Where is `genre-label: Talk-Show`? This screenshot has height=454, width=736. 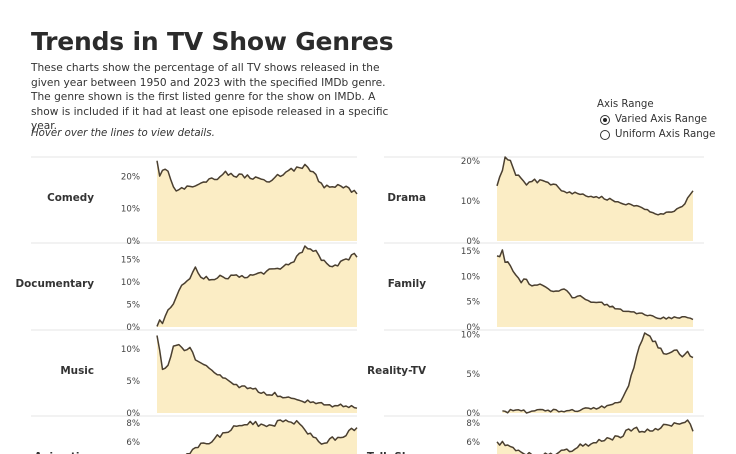
genre-label: Talk-Show is located at coordinates (397, 452).